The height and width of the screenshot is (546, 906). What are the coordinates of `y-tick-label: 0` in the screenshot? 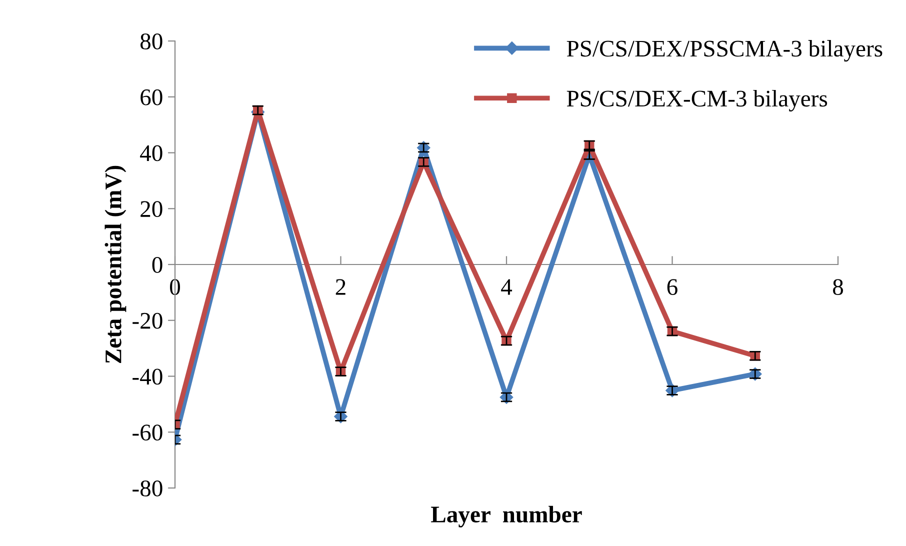 It's located at (157, 264).